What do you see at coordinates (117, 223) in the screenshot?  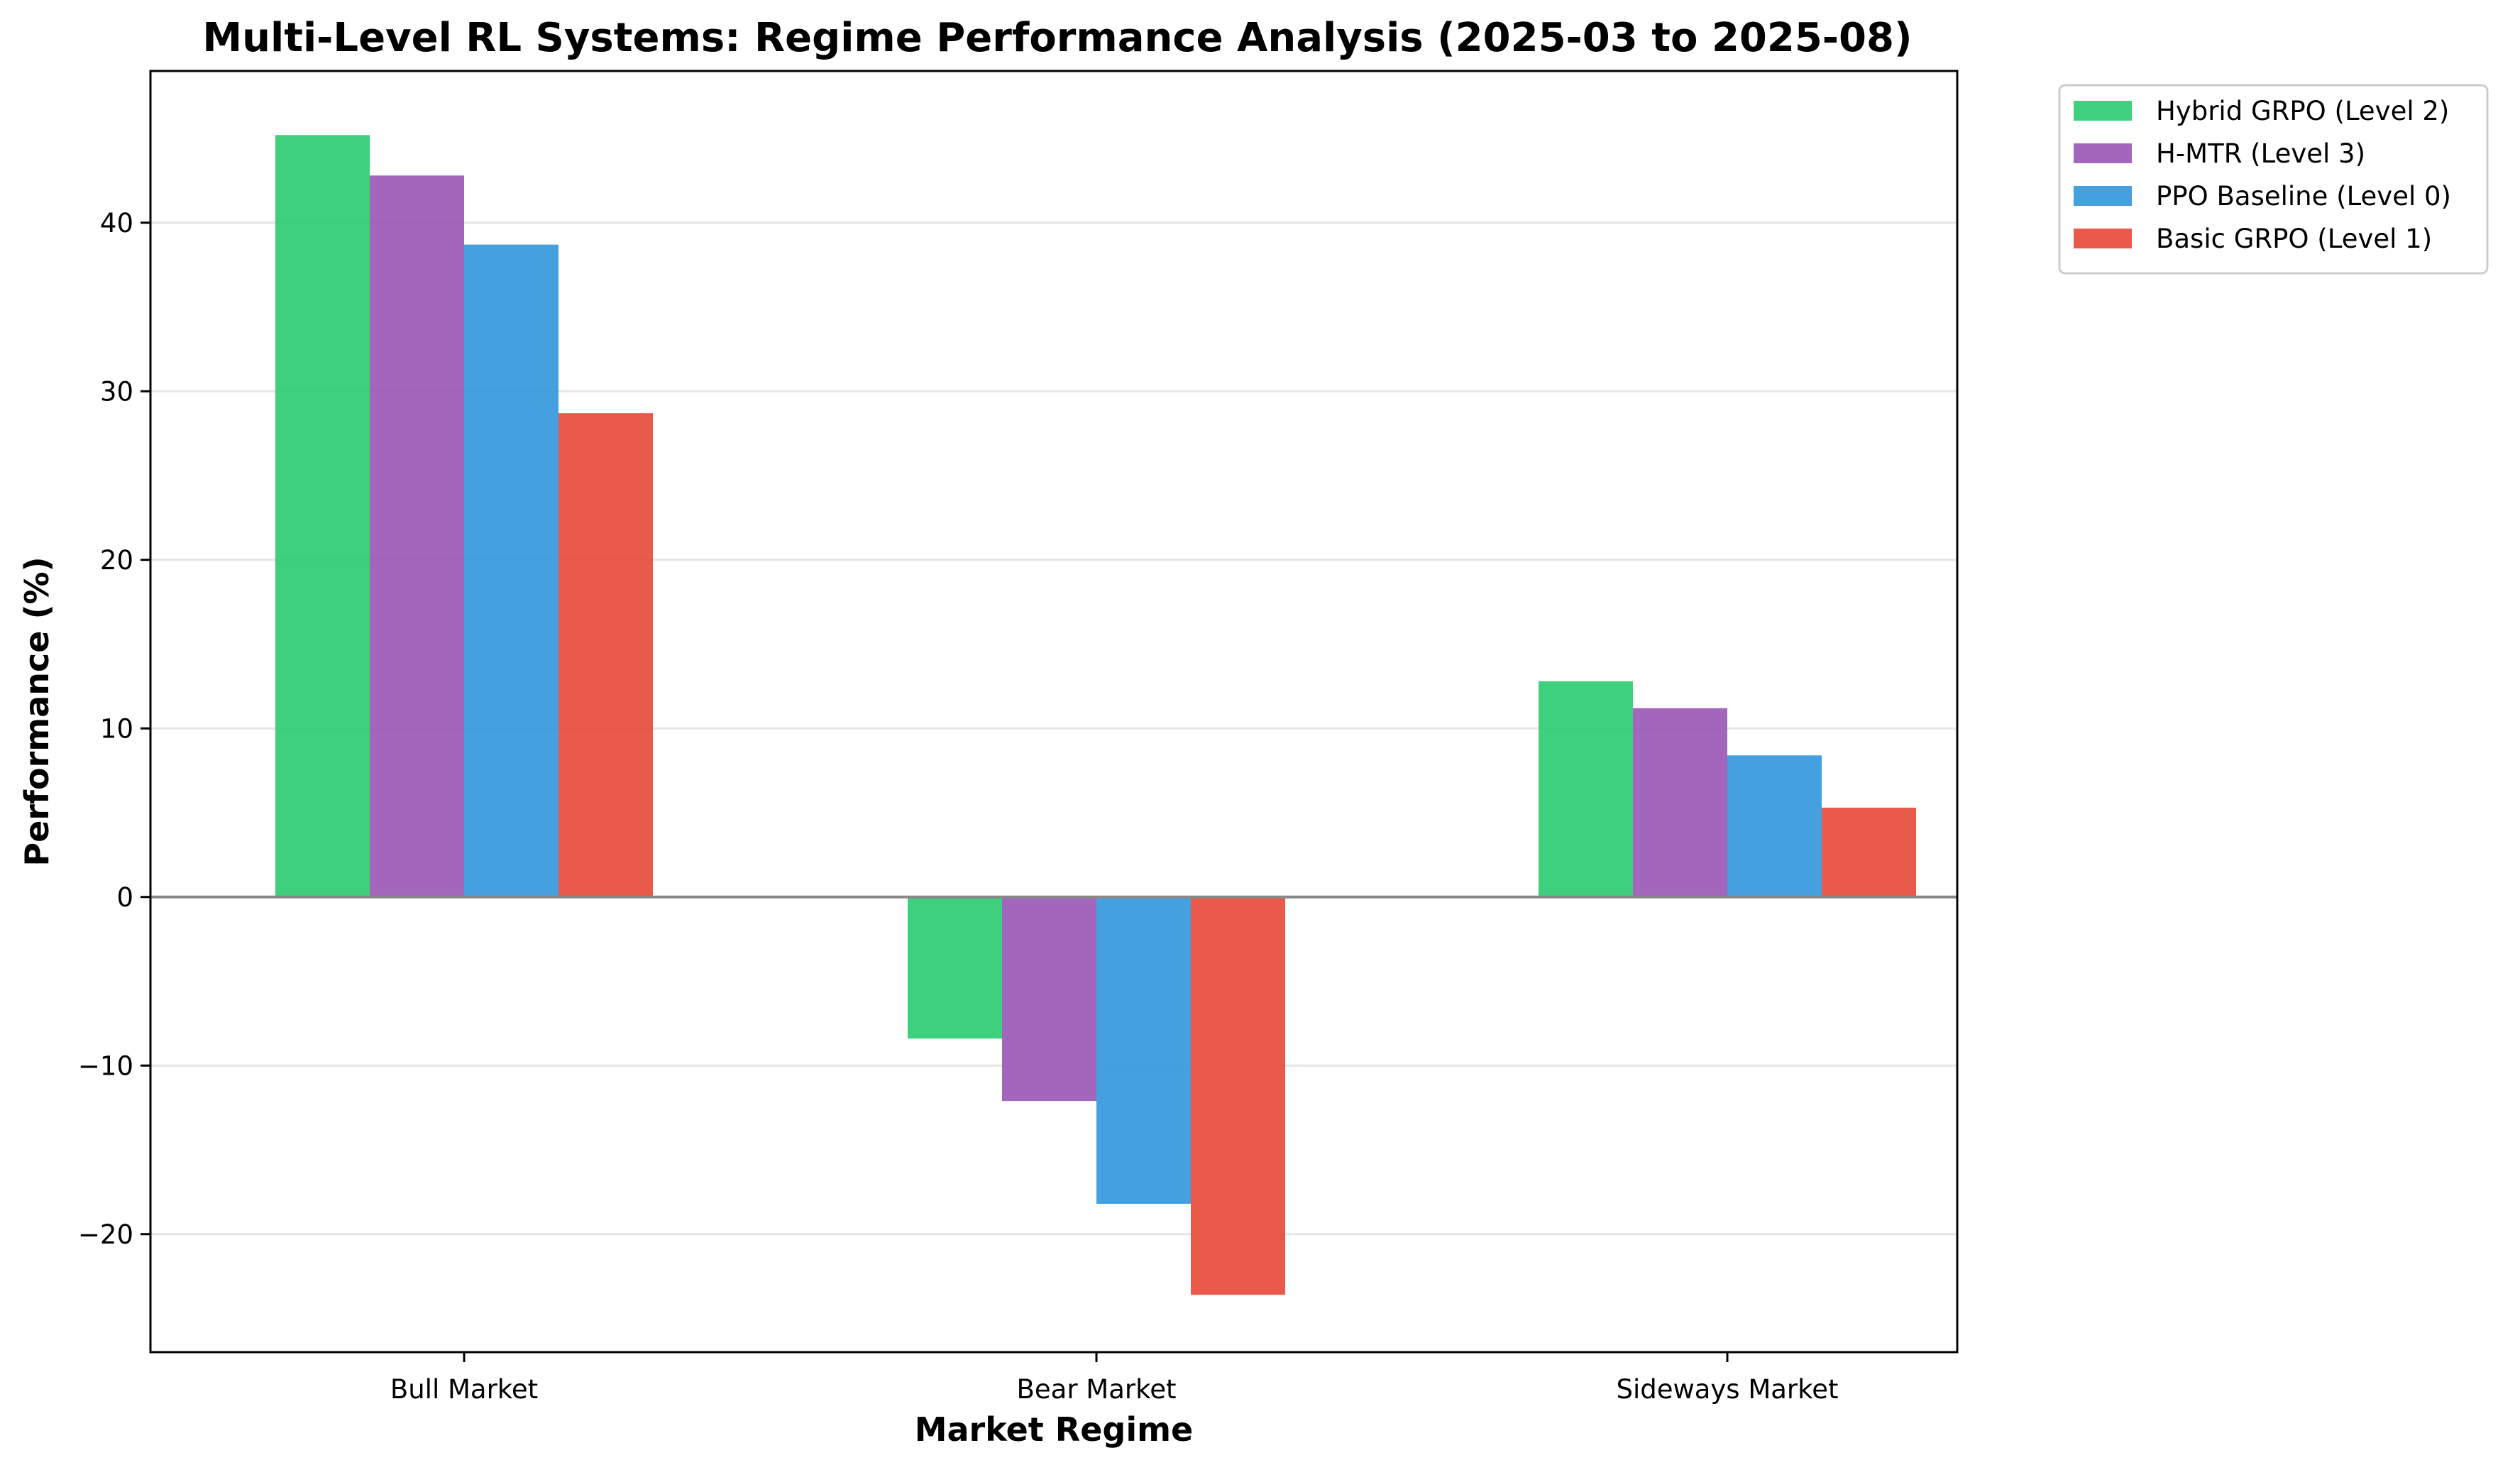 I see `y-tick-label: 40` at bounding box center [117, 223].